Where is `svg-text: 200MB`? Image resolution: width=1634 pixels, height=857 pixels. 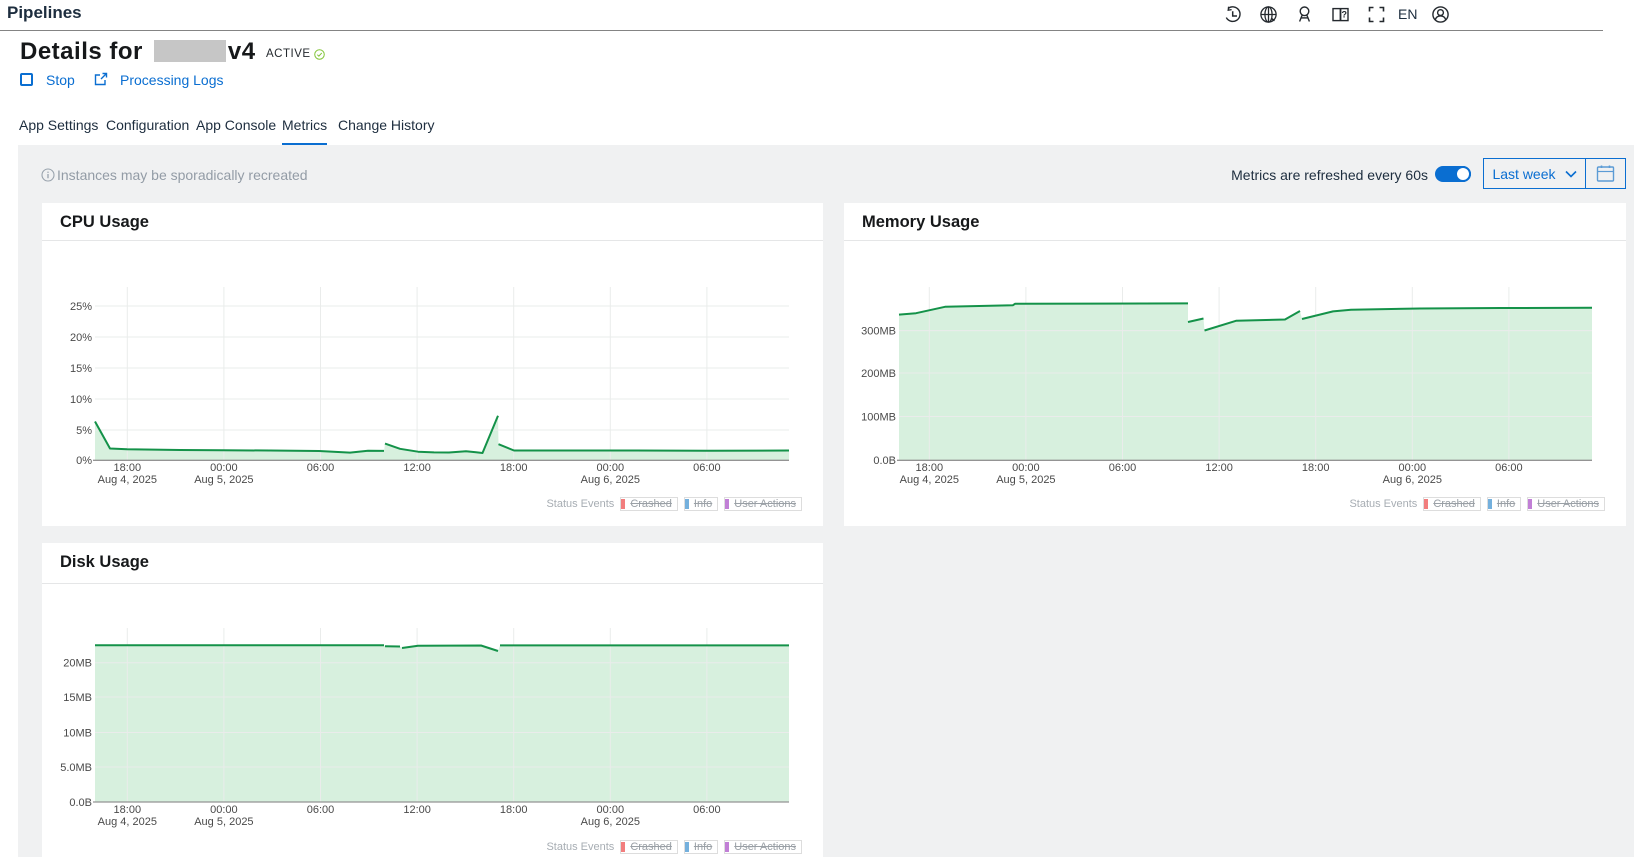
svg-text: 200MB is located at coordinates (878, 374).